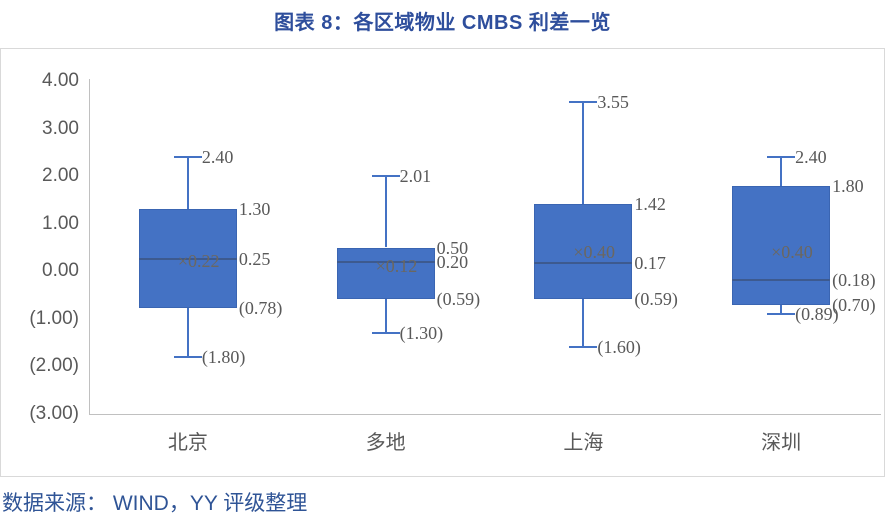 Image resolution: width=885 pixels, height=520 pixels. What do you see at coordinates (60, 80) in the screenshot?
I see `y-tick-label: 4.00` at bounding box center [60, 80].